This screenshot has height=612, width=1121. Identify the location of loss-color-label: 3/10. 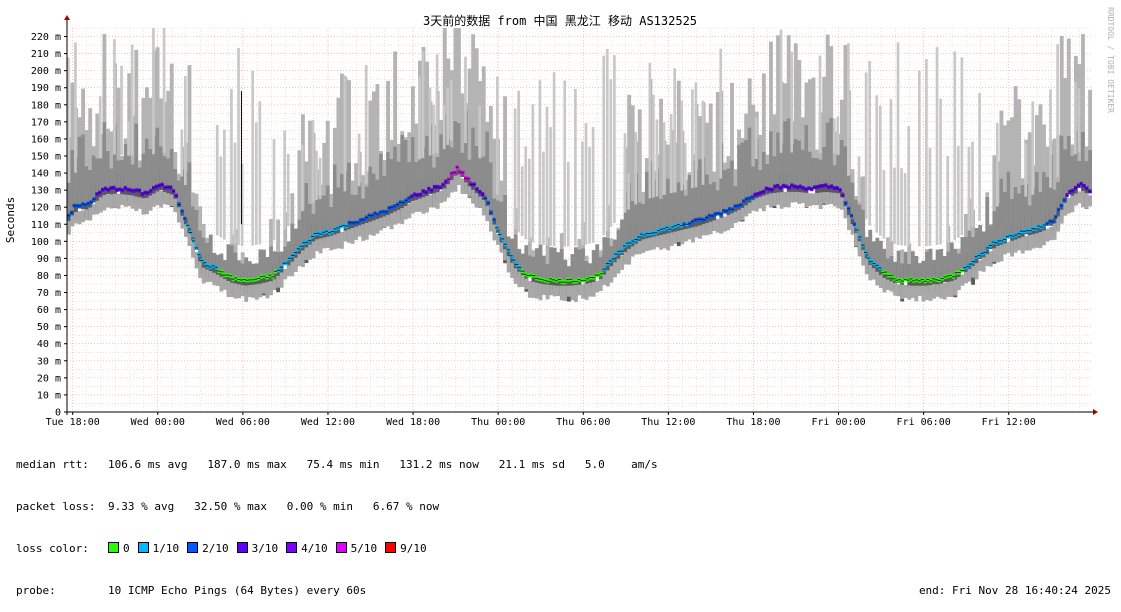
(265, 548).